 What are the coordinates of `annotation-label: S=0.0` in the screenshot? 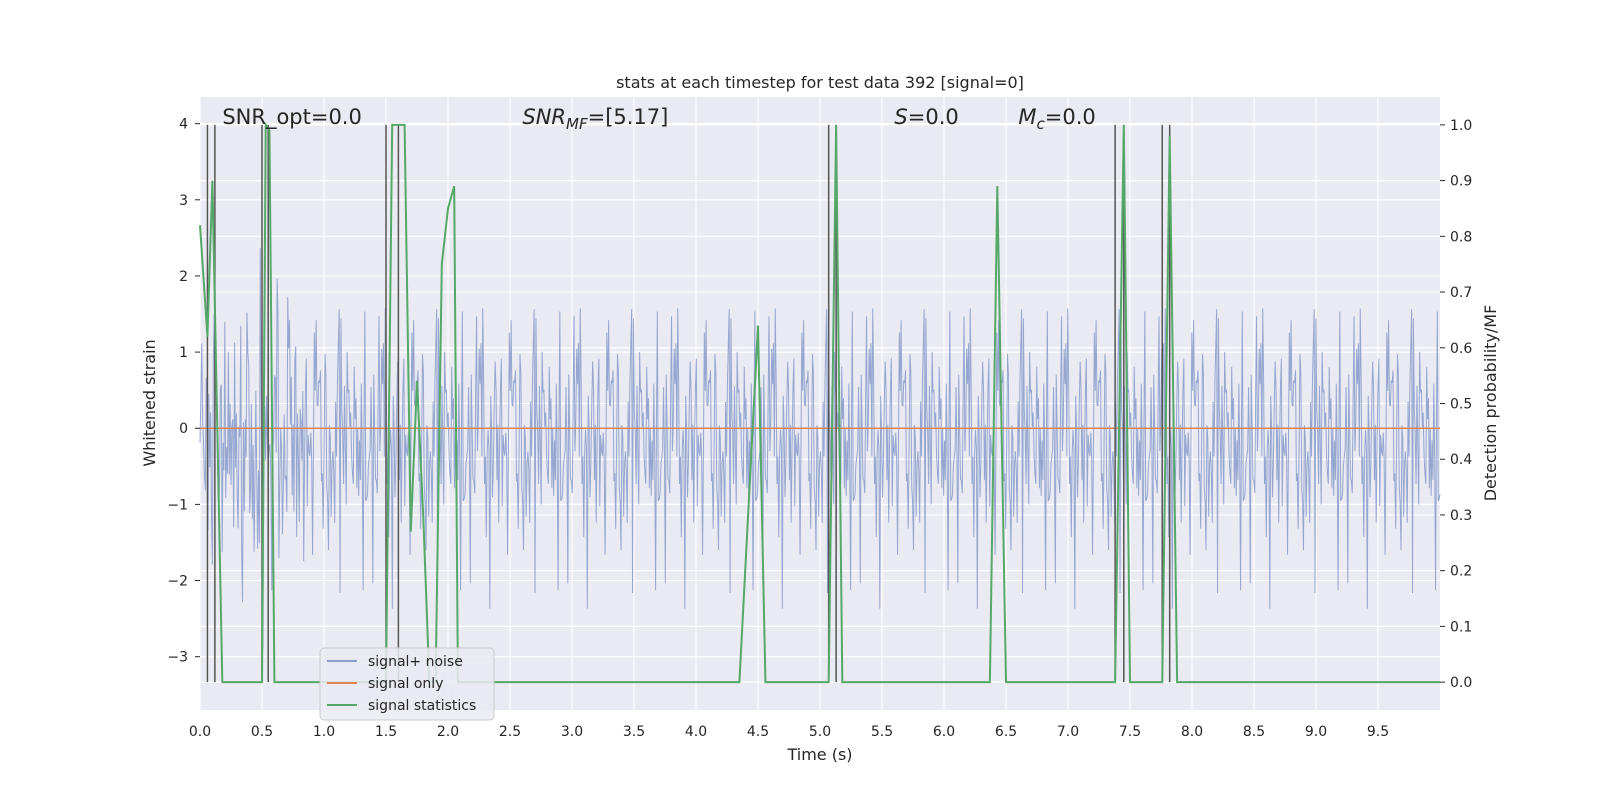 It's located at (926, 117).